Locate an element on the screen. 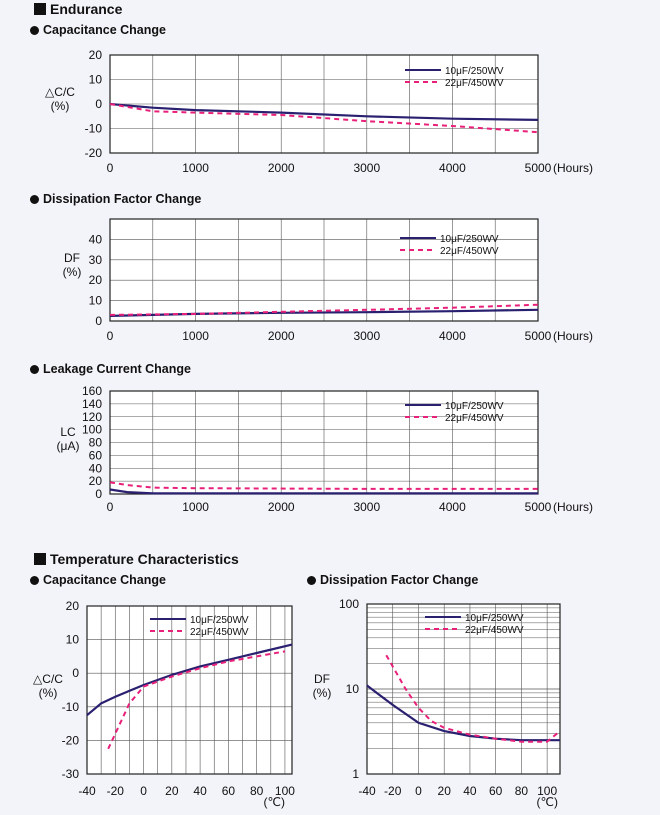  y-tick-label: 1 is located at coordinates (355, 774).